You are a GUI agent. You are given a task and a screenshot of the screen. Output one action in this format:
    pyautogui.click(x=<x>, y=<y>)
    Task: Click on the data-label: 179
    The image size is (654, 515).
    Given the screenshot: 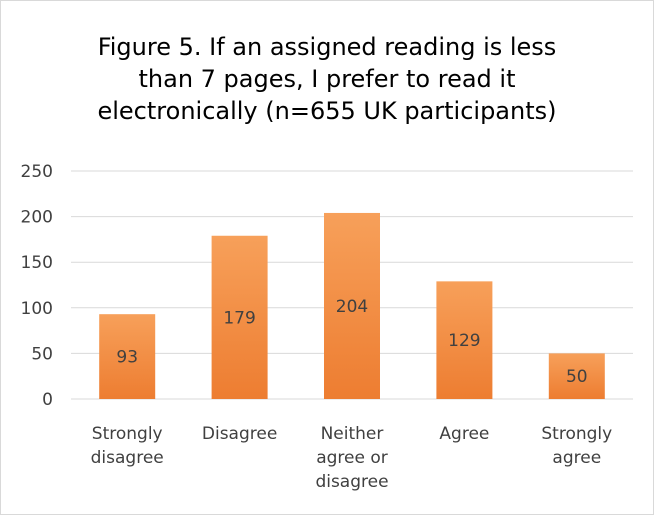 What is the action you would take?
    pyautogui.click(x=239, y=318)
    